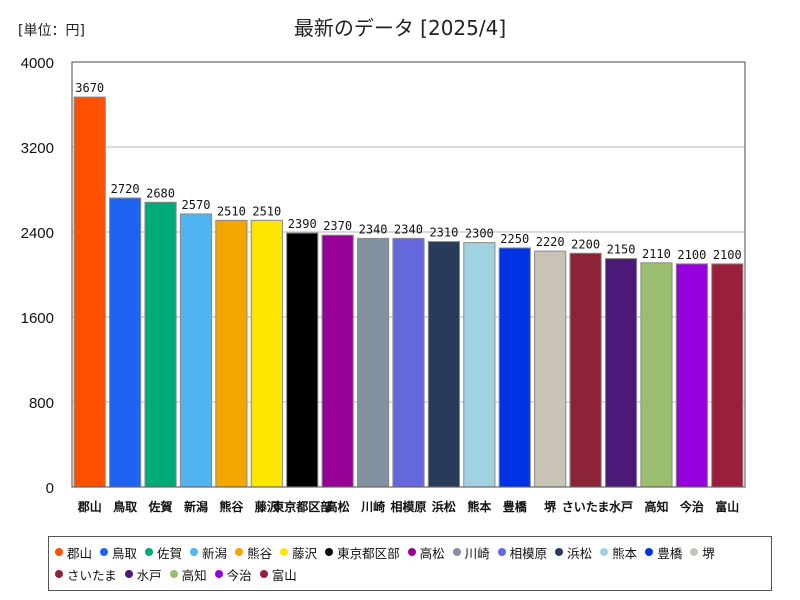 This screenshot has width=800, height=600. Describe the element at coordinates (444, 364) in the screenshot. I see `bar-浜松` at that location.